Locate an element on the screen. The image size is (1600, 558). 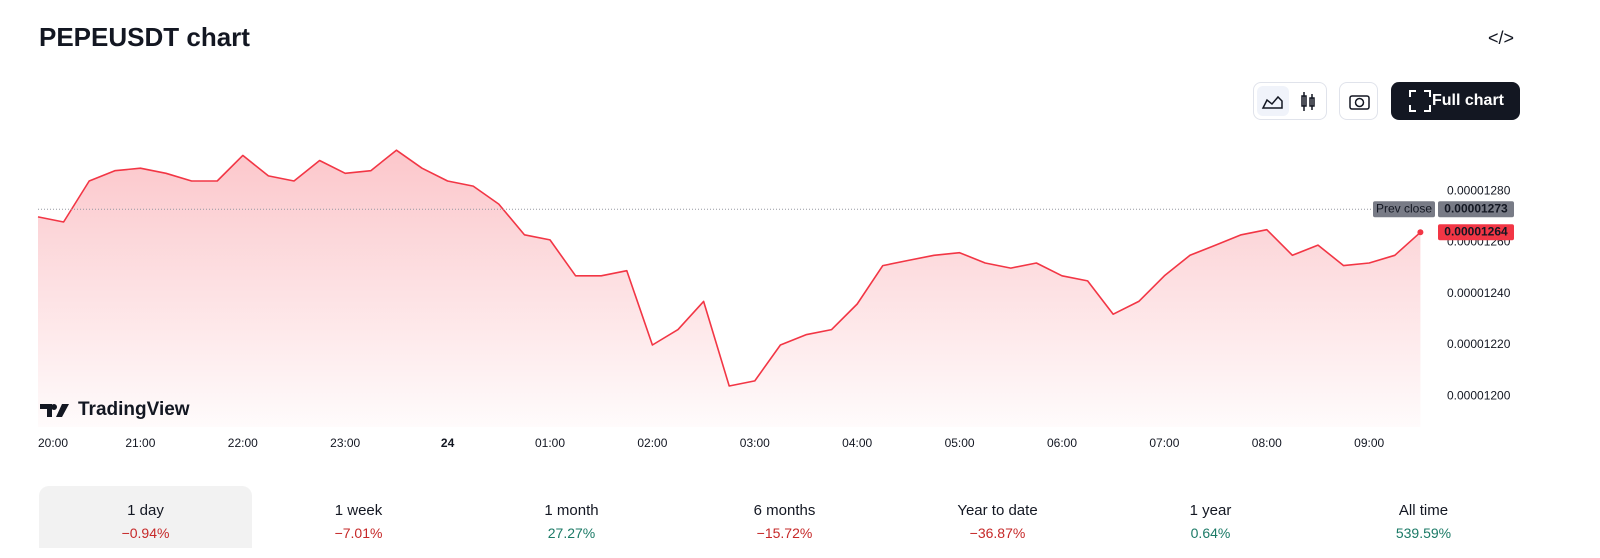
period-tab: Year to date −36.87% is located at coordinates (997, 517).